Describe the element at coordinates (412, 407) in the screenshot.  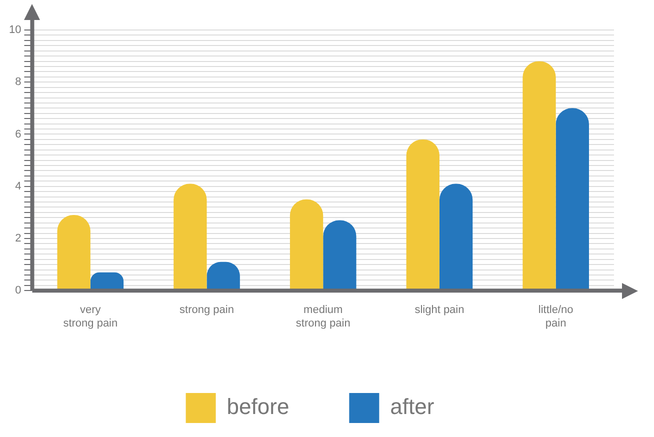
I see `legend-label: after` at that location.